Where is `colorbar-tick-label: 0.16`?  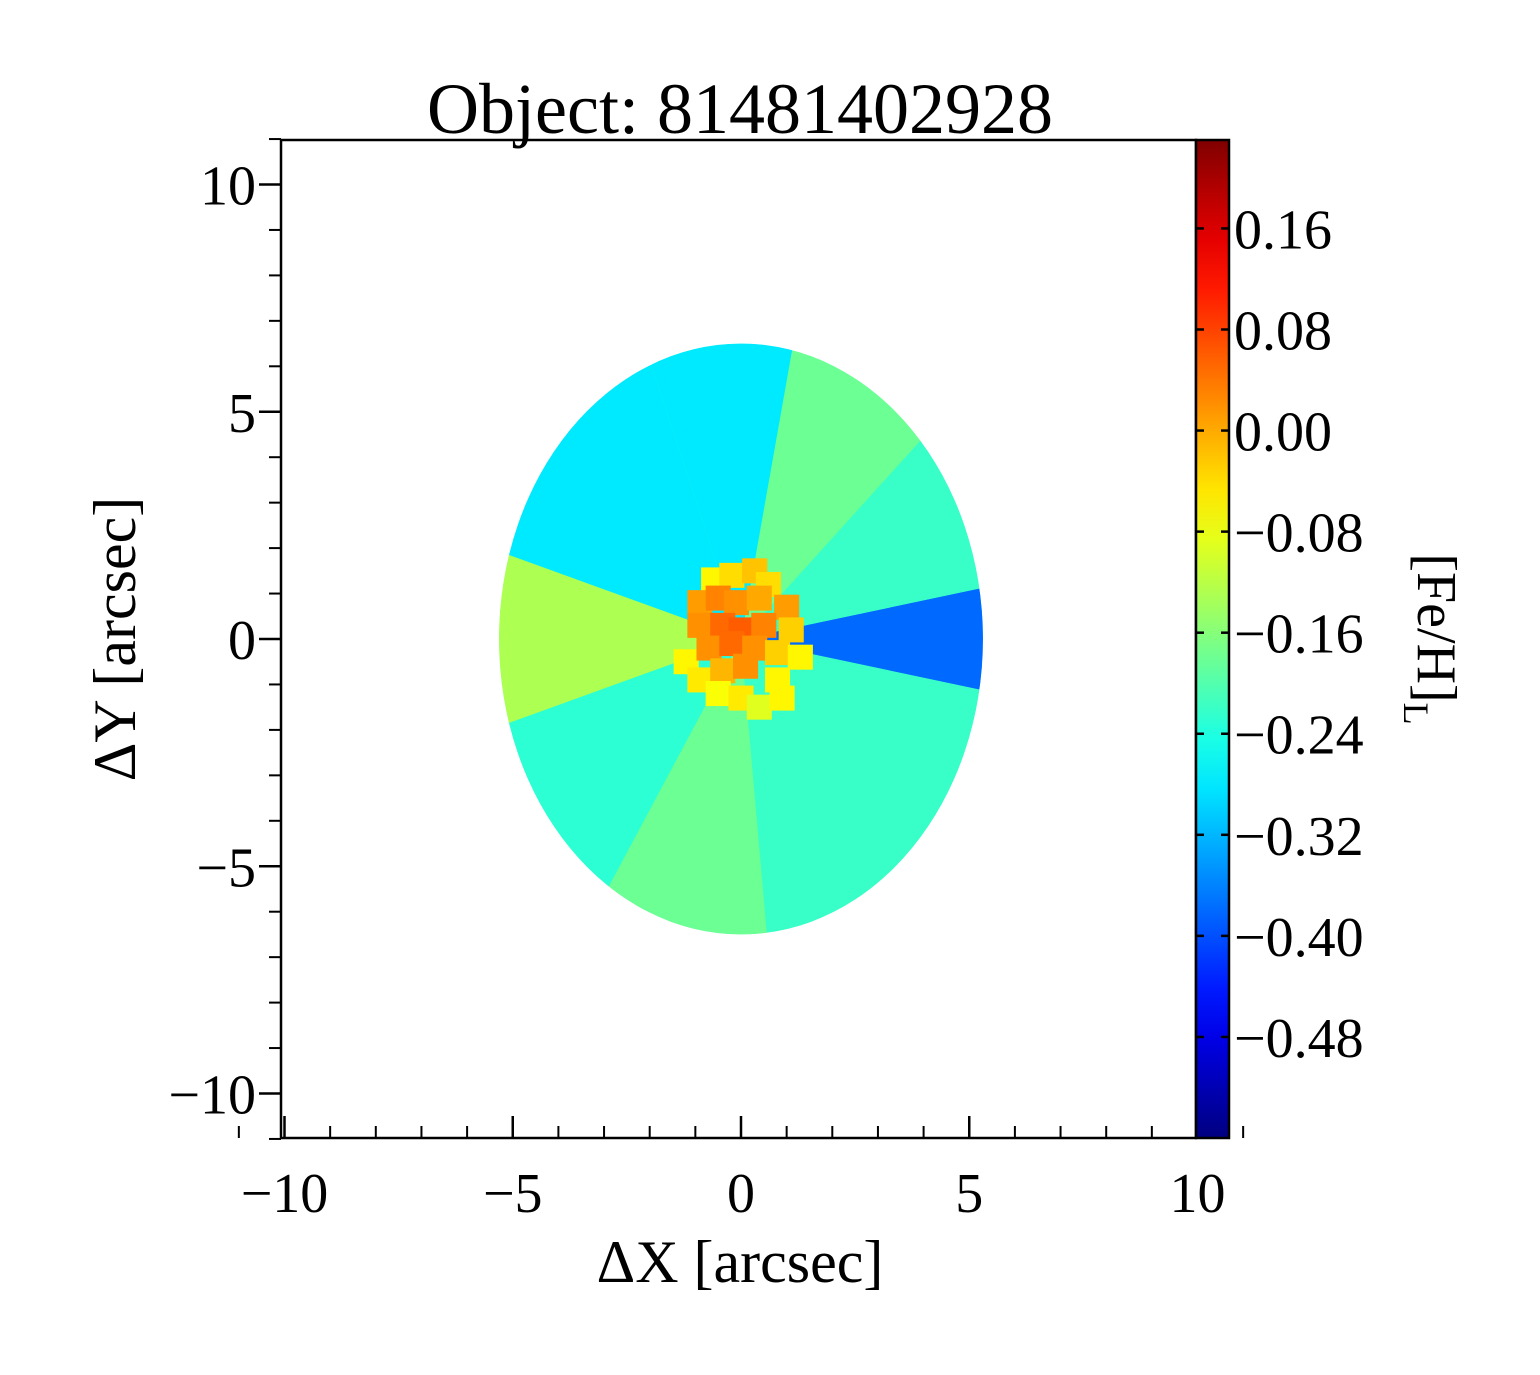
colorbar-tick-label: 0.16 is located at coordinates (1283, 230).